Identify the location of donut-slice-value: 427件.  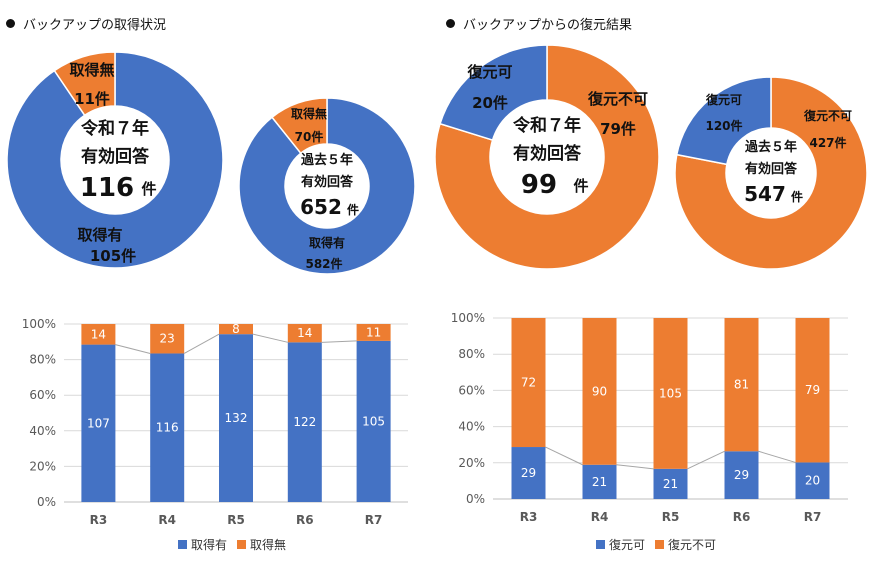
(827, 142).